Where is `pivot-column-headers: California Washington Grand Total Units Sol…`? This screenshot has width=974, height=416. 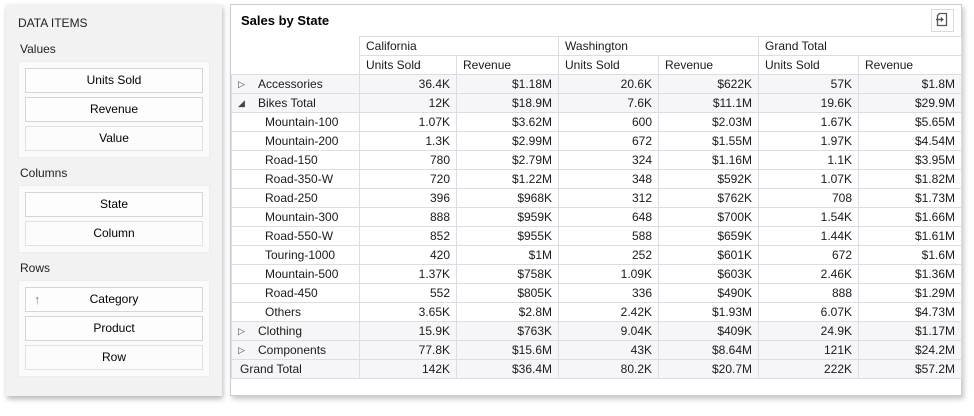 pivot-column-headers: California Washington Grand Total Units Sol… is located at coordinates (597, 55).